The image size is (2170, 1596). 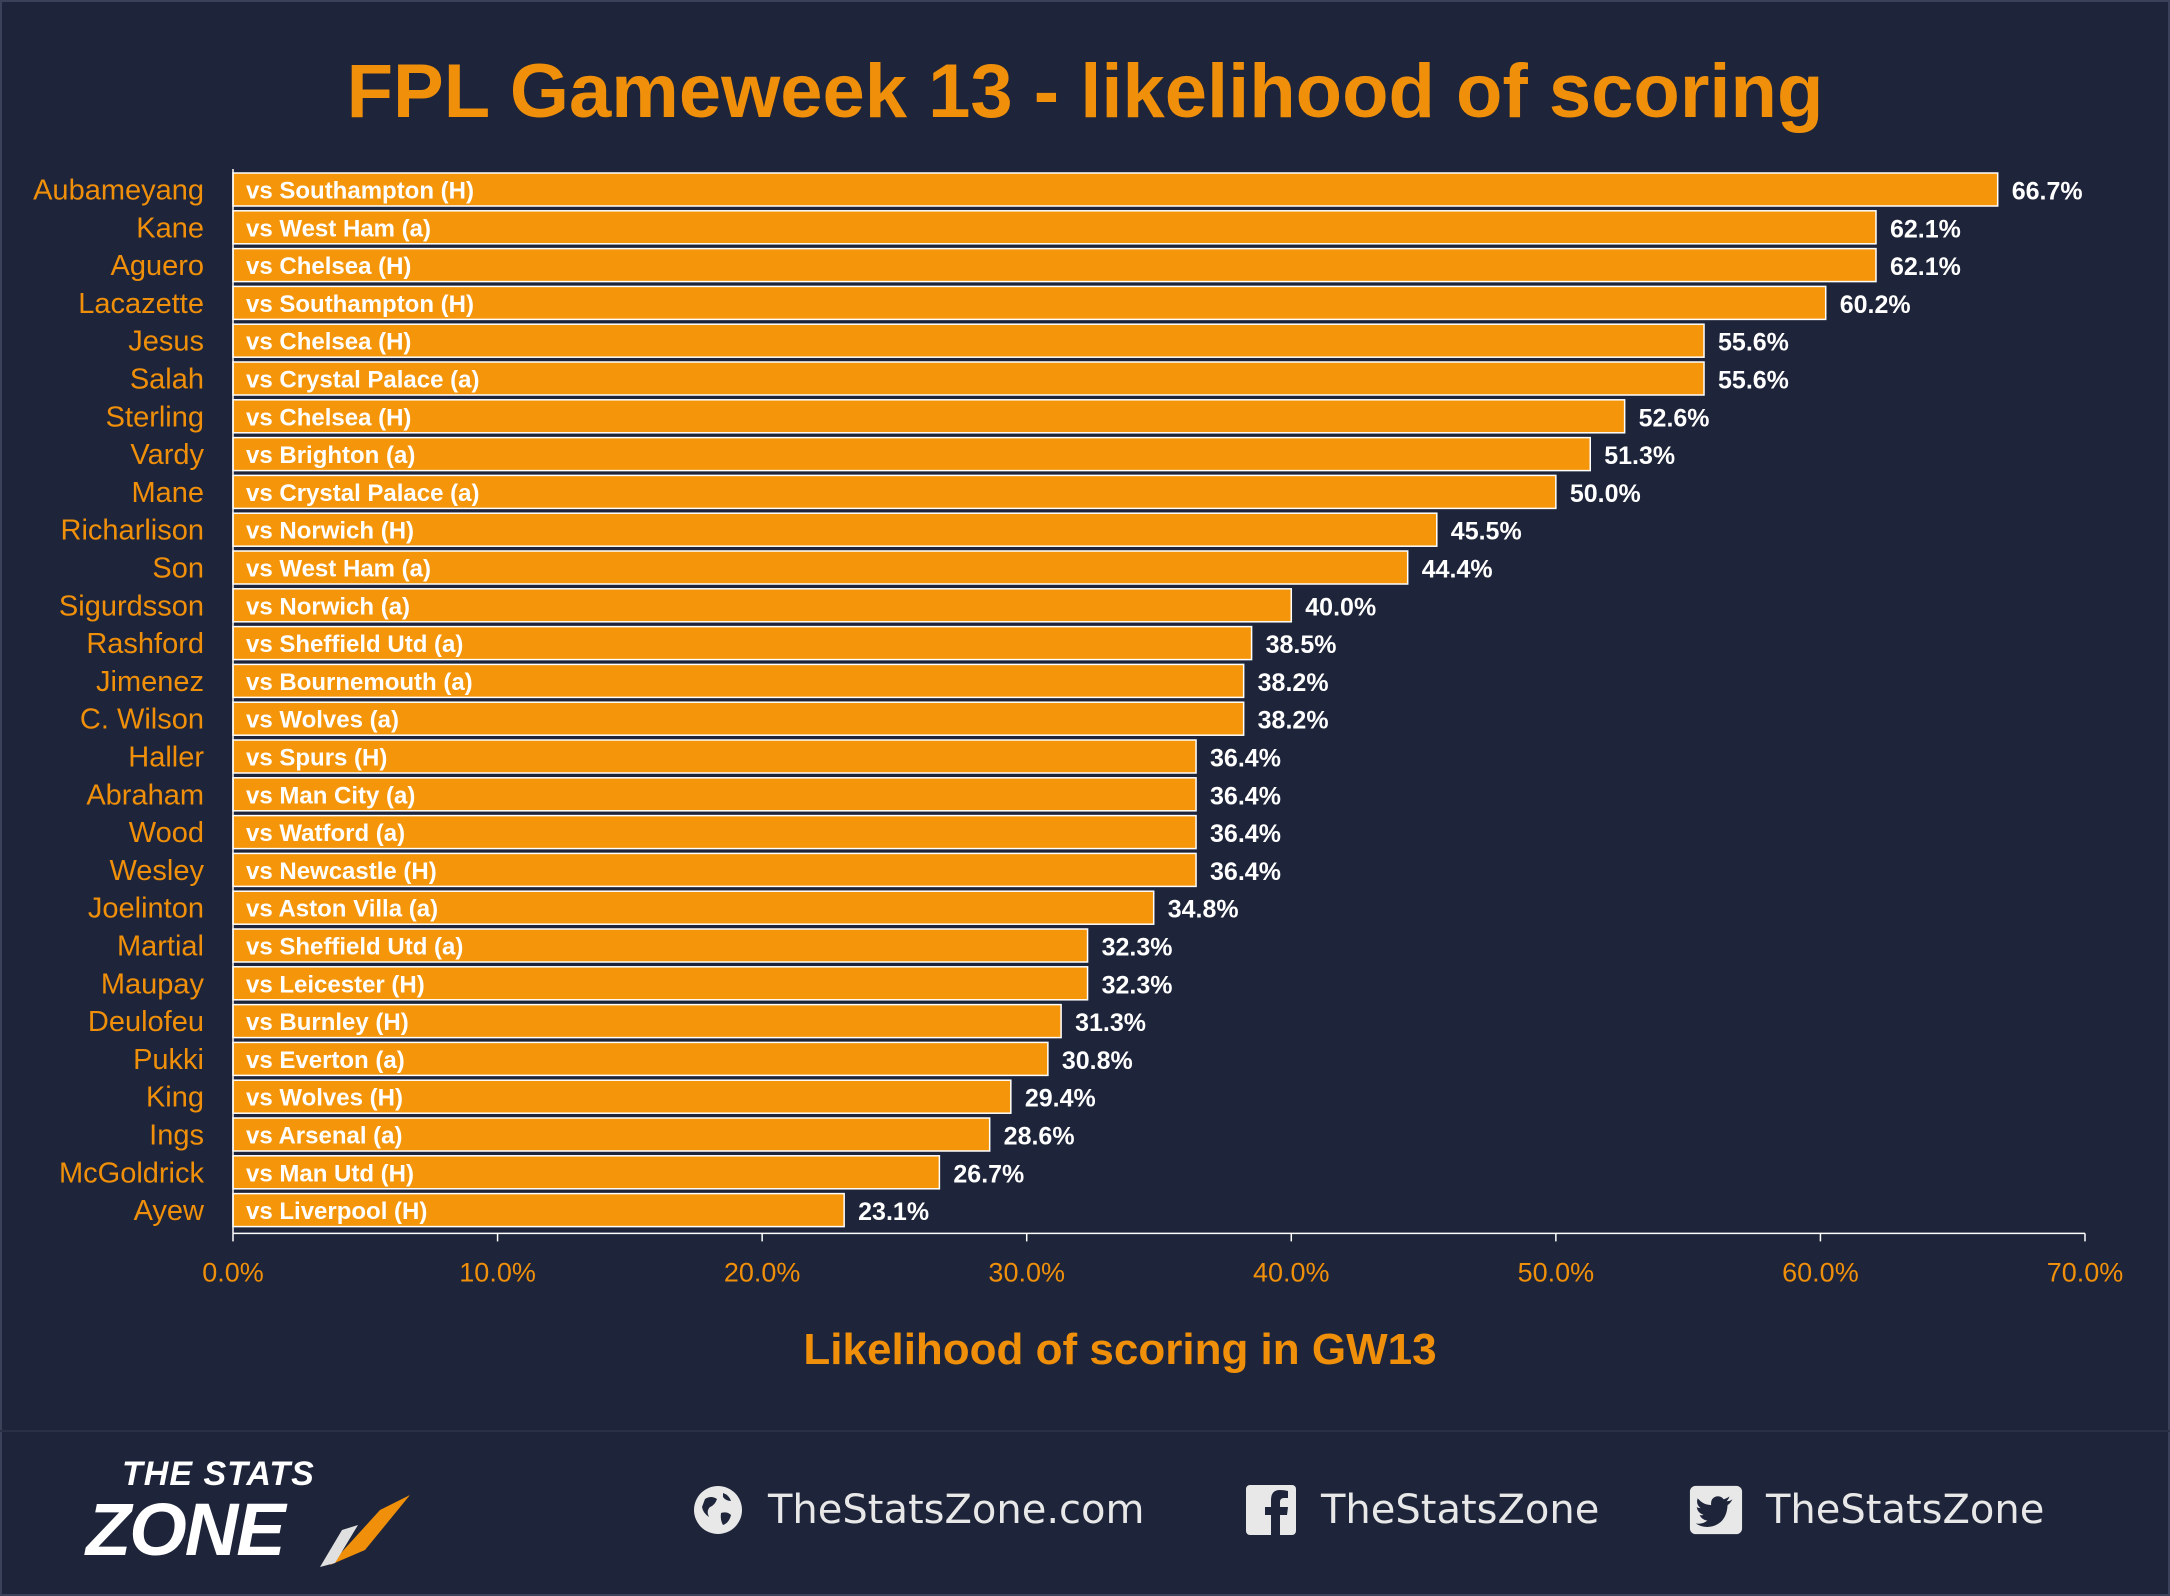 I want to click on x-tick-label: 60.0%, so click(x=1820, y=1272).